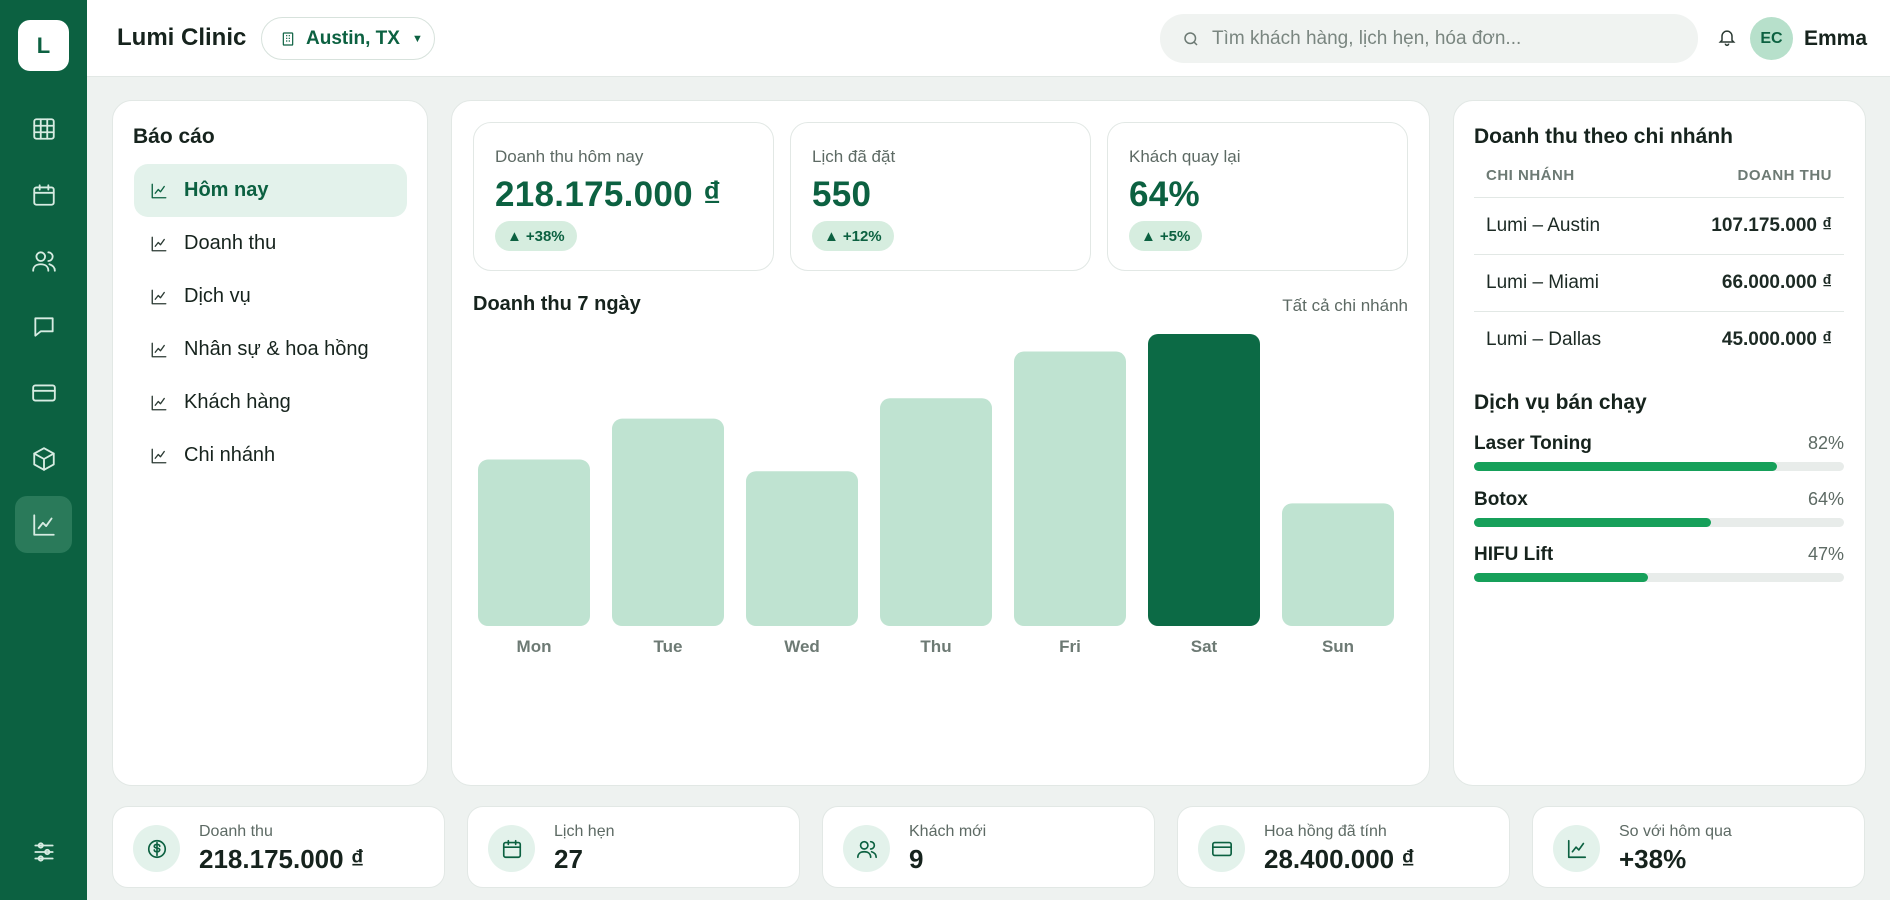  What do you see at coordinates (1784, 175) in the screenshot?
I see `col-revenue-header: DOANH THU` at bounding box center [1784, 175].